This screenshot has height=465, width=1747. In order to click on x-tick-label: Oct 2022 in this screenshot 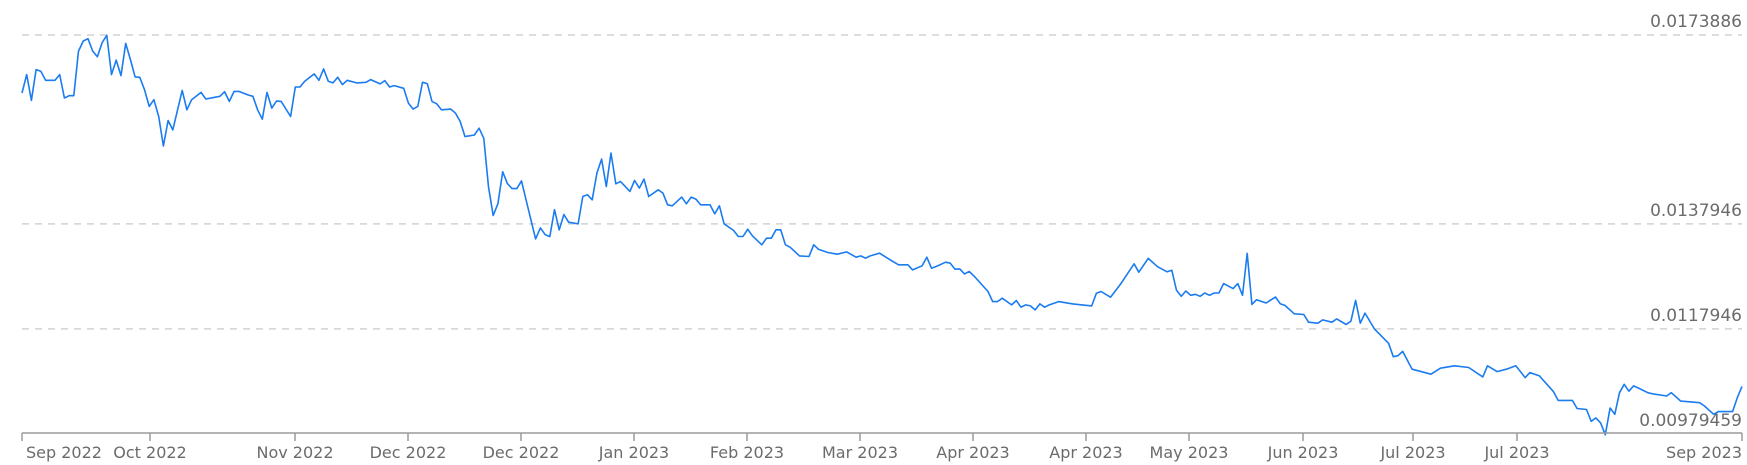, I will do `click(149, 452)`.